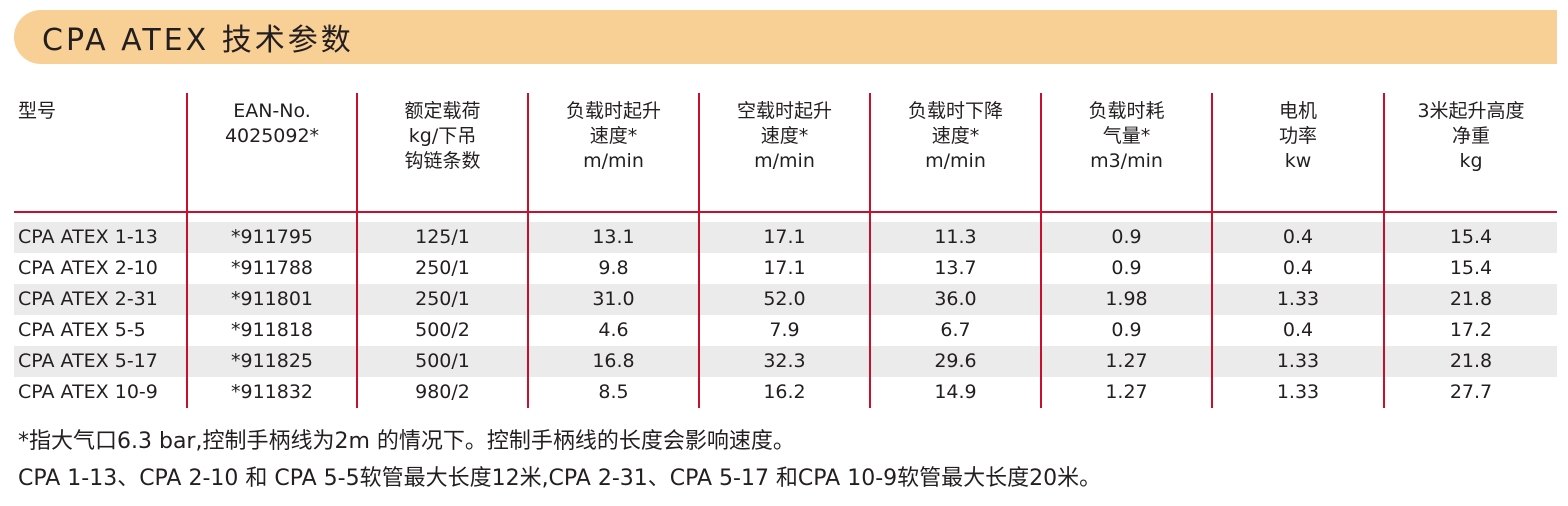 This screenshot has width=1568, height=506. Describe the element at coordinates (1126, 299) in the screenshot. I see `value-cell: 1.98` at that location.